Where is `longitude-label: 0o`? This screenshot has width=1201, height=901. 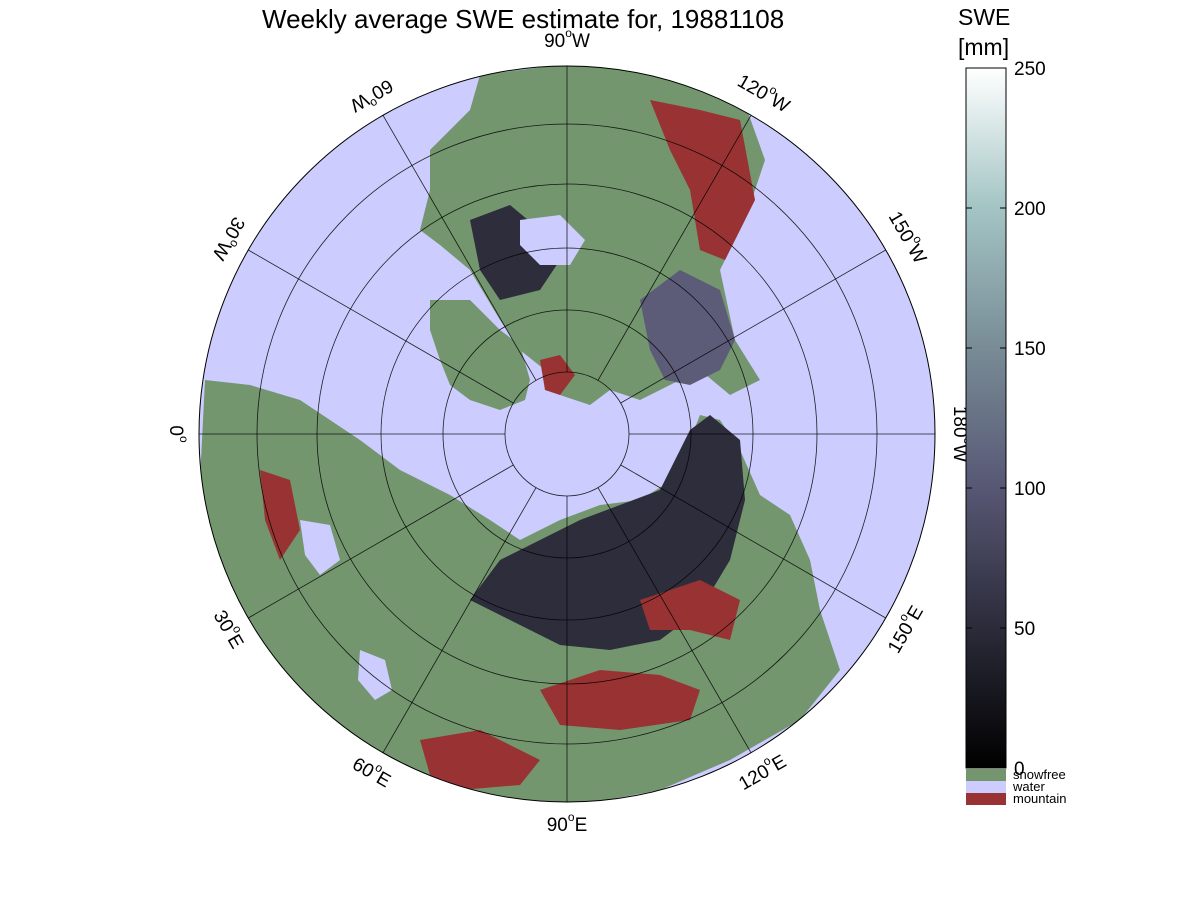
longitude-label: 0o is located at coordinates (178, 434).